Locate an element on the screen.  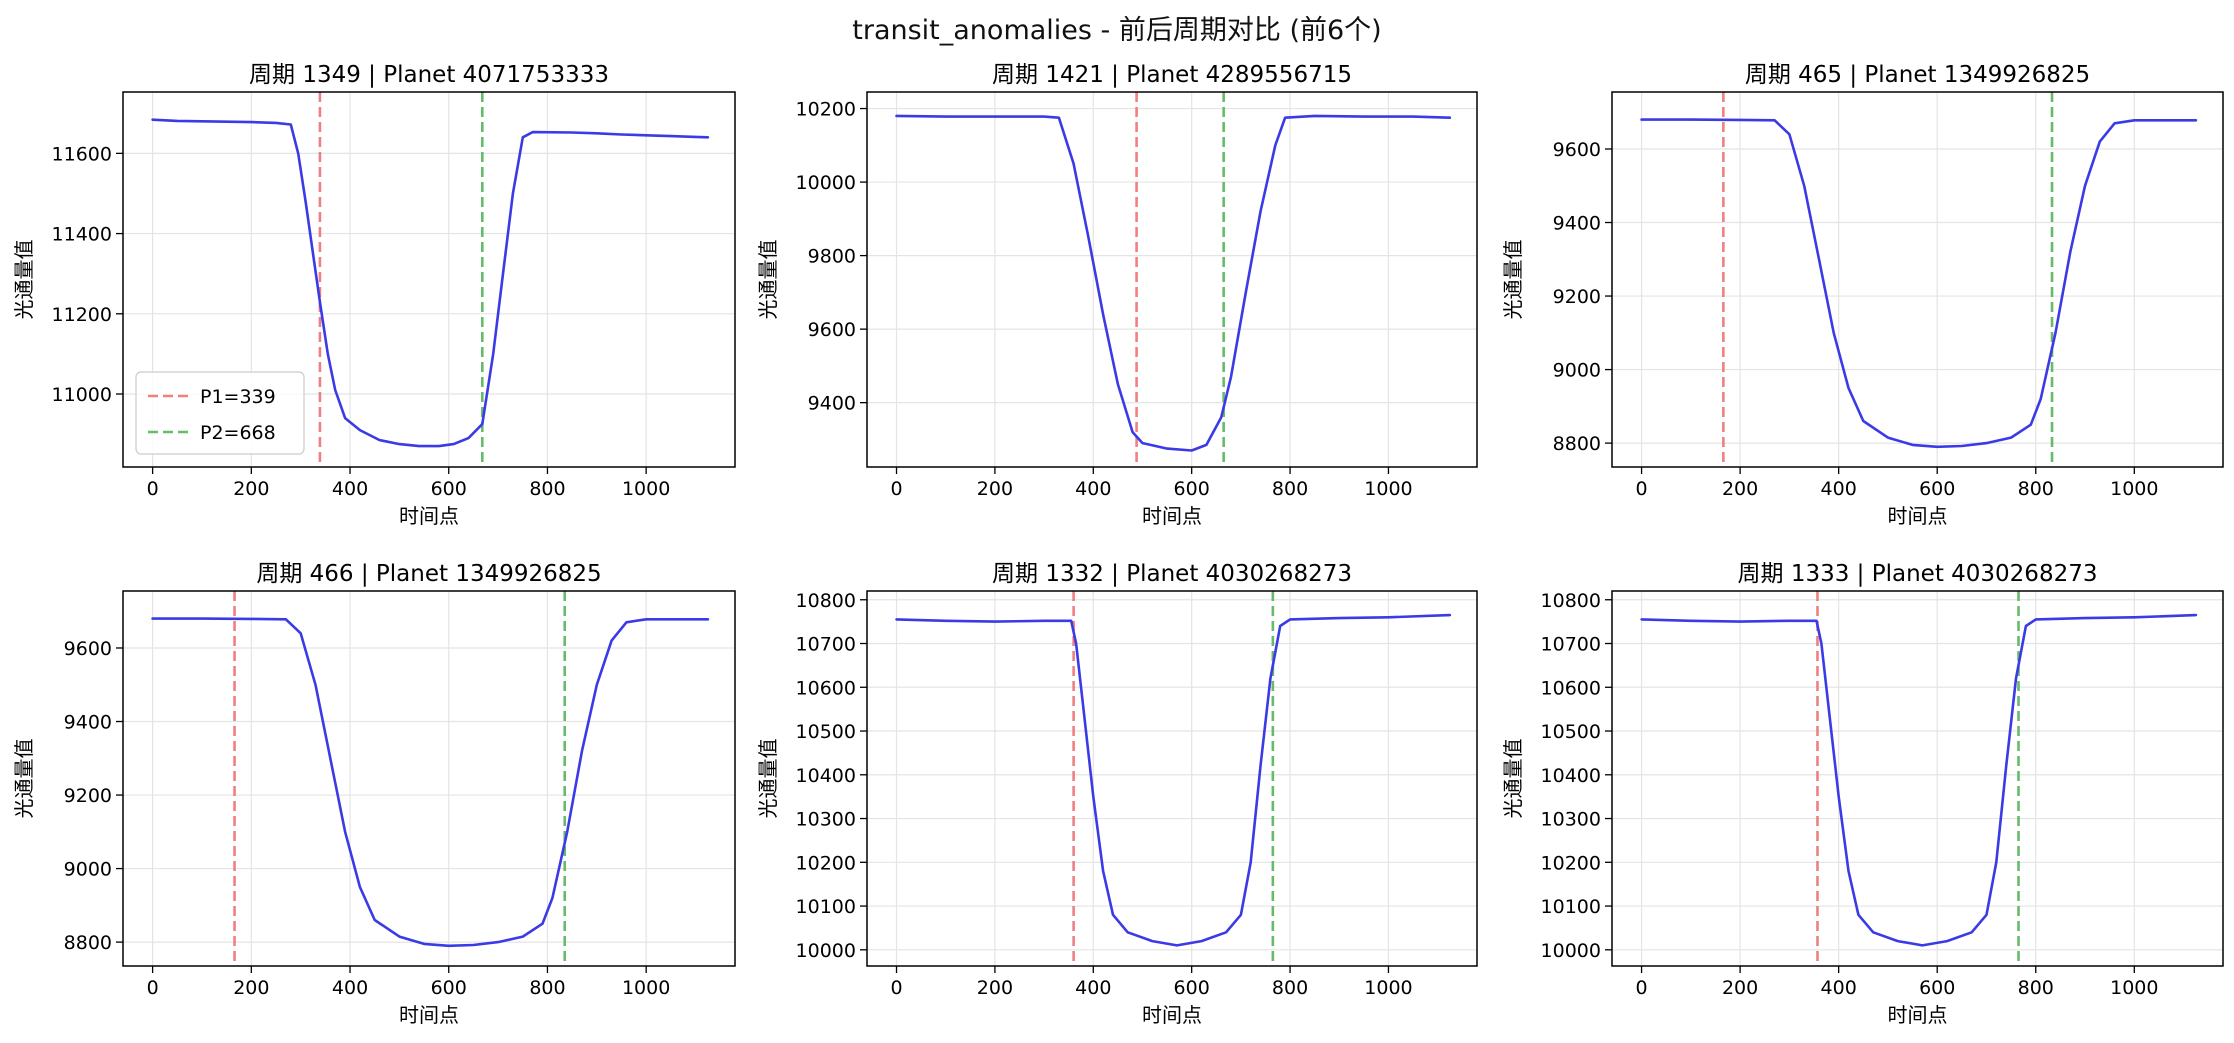
chart-title: 周期 466 | Planet 1349926825 is located at coordinates (428, 574).